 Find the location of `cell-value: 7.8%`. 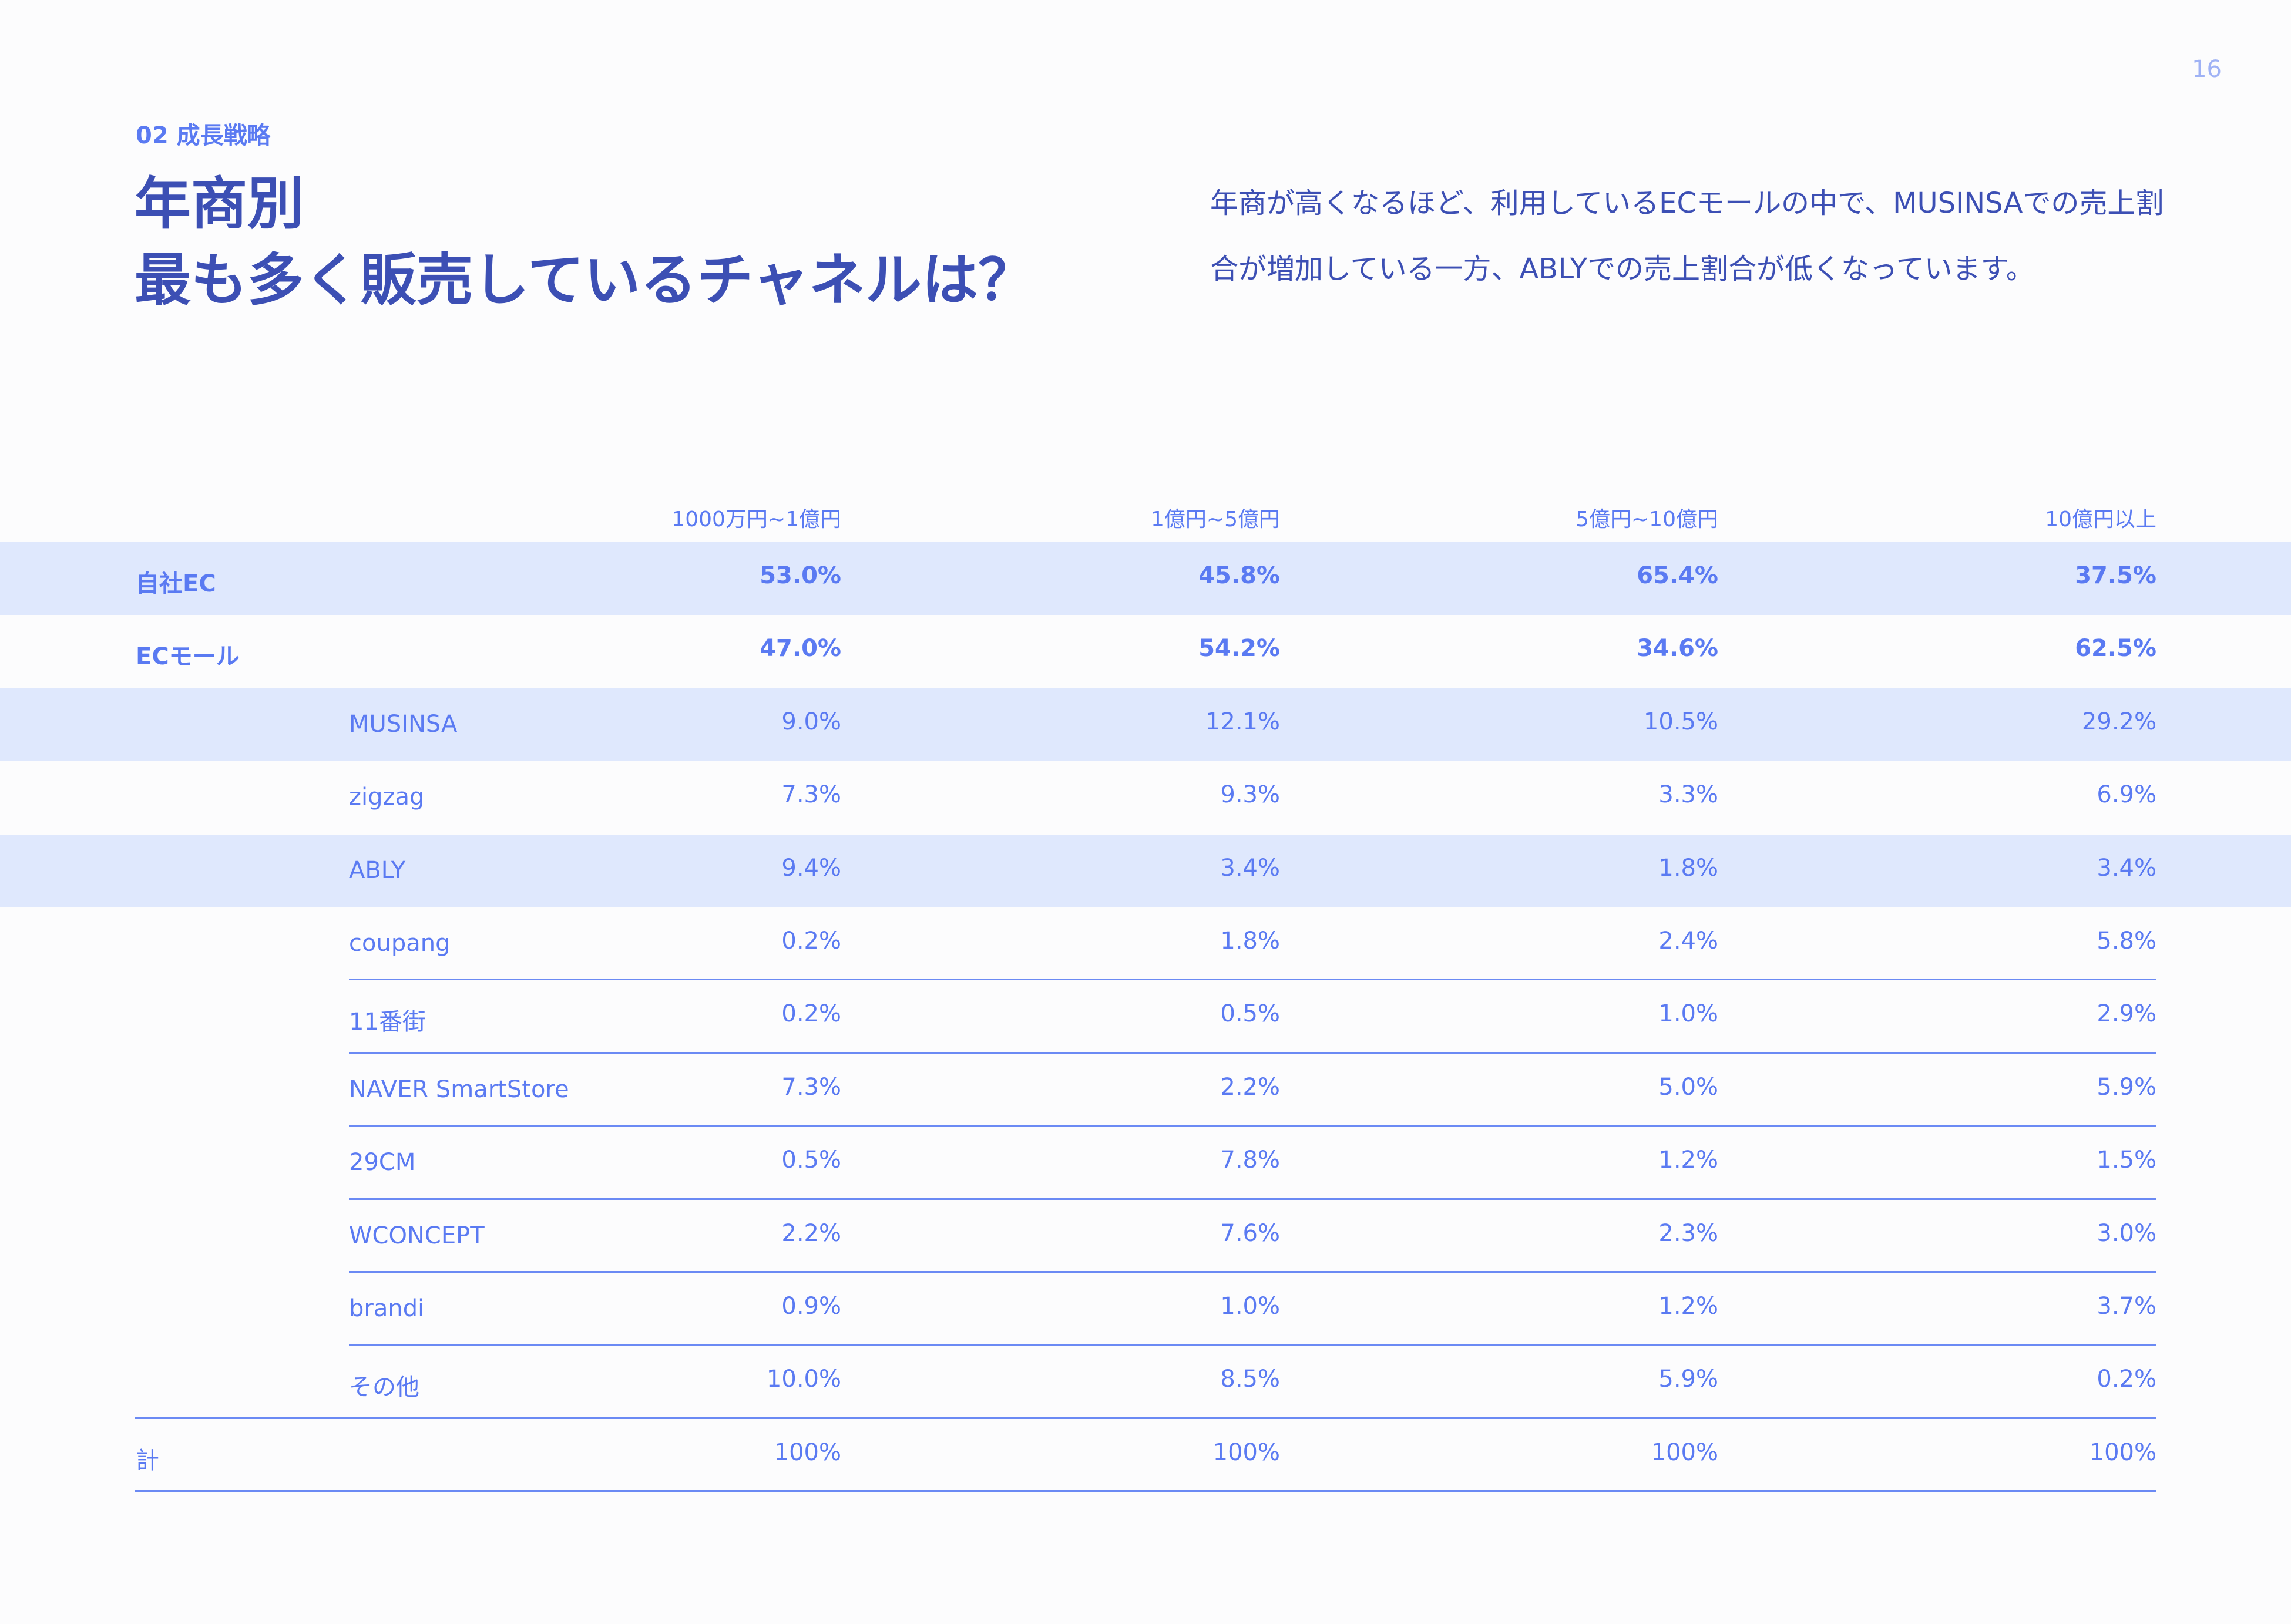

cell-value: 7.8% is located at coordinates (1250, 1160).